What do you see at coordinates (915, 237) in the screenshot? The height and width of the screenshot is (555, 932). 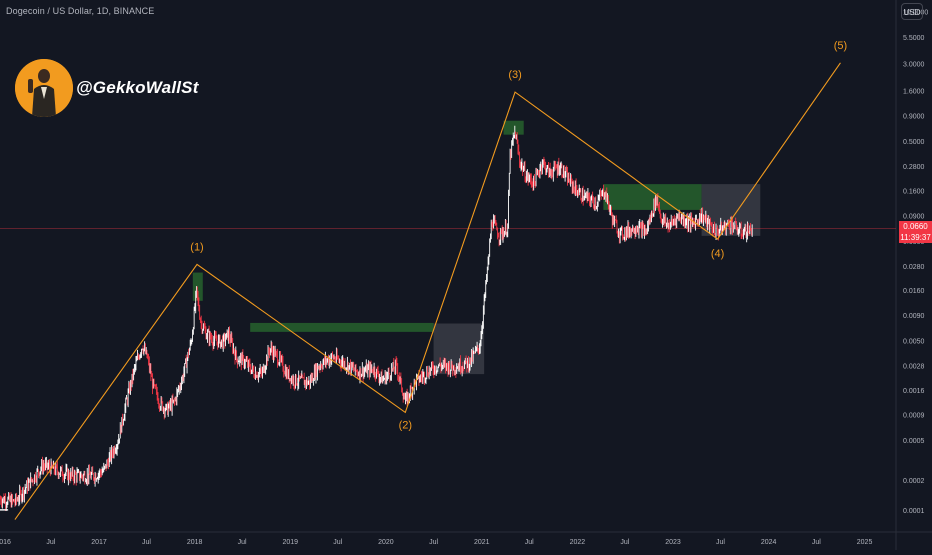 I see `candle-countdown: 11:39:37` at bounding box center [915, 237].